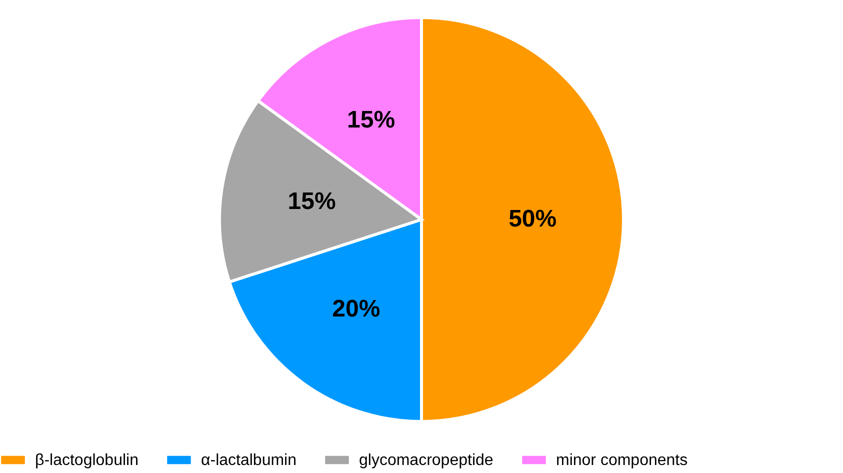  Describe the element at coordinates (86, 460) in the screenshot. I see `legend-label: β-lactoglobulin` at that location.